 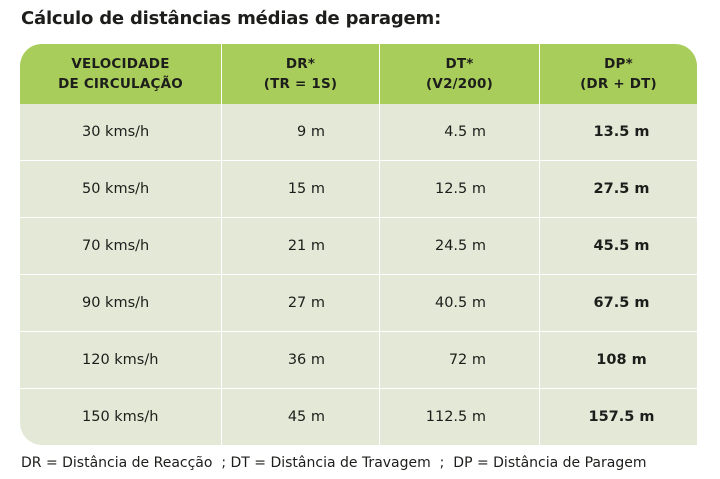 I want to click on cell-dr: 27 m, so click(x=301, y=303).